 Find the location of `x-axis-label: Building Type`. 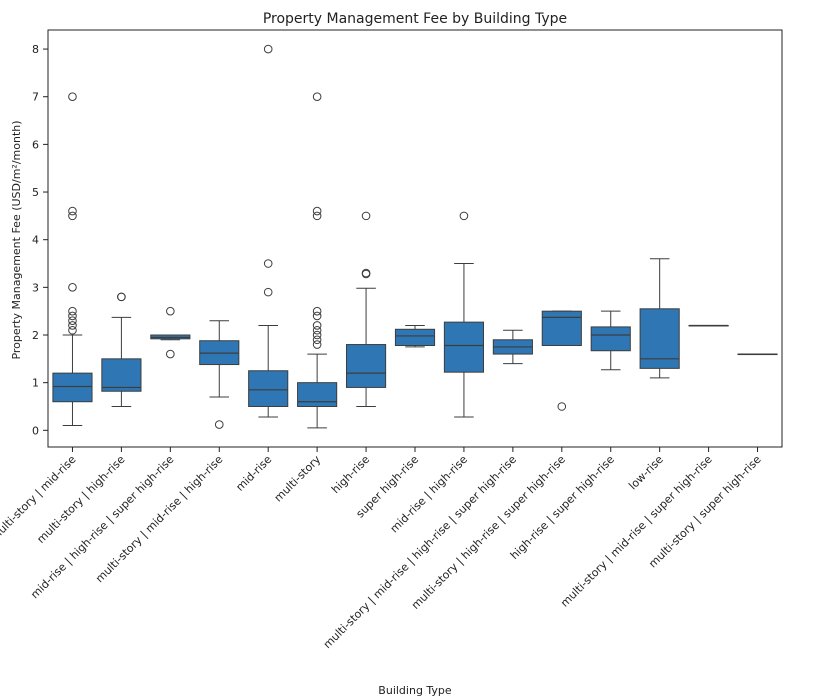

x-axis-label: Building Type is located at coordinates (415, 690).